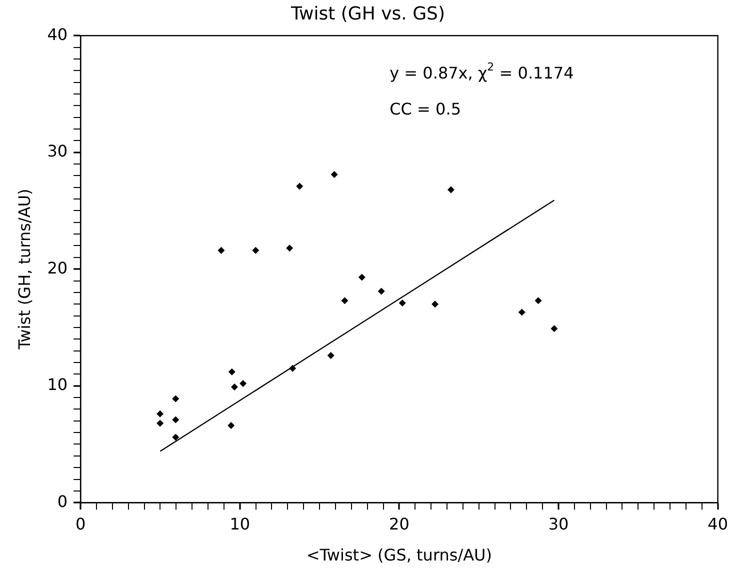 Image resolution: width=734 pixels, height=576 pixels. What do you see at coordinates (24, 269) in the screenshot?
I see `y-axis-title: Twist (GH, turns/AU)` at bounding box center [24, 269].